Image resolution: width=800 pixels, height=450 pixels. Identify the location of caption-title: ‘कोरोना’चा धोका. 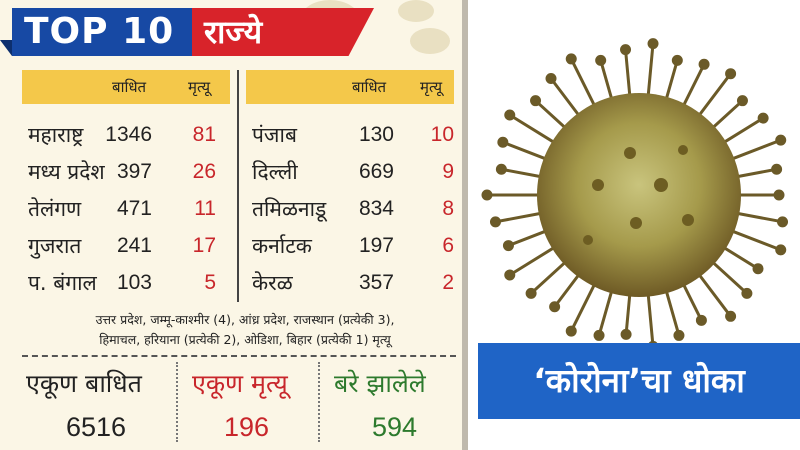
(639, 380).